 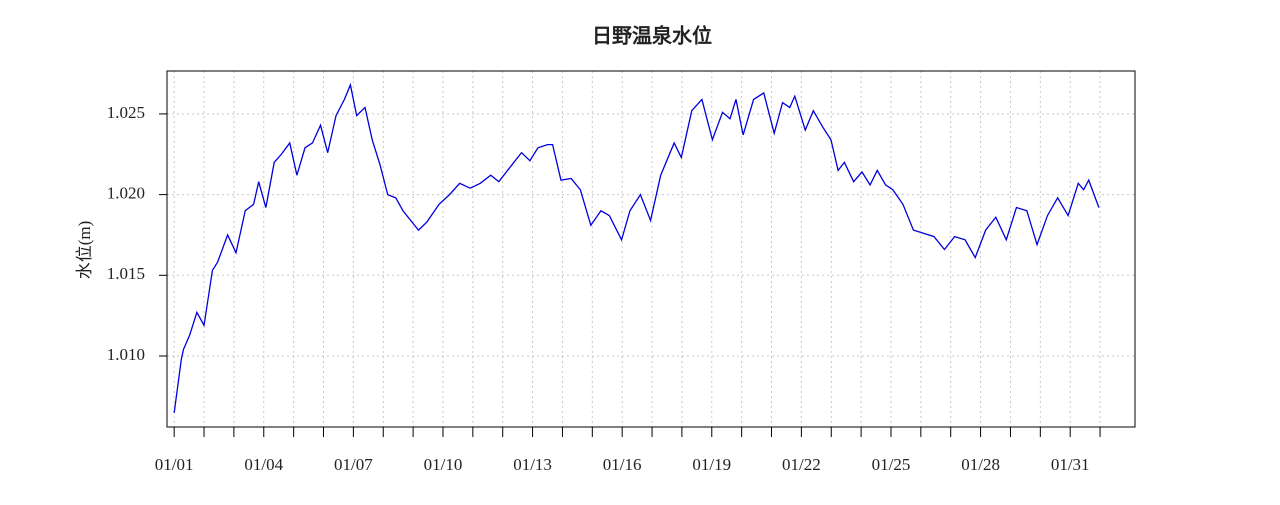 I want to click on x-tick-label: 01/22, so click(x=801, y=464).